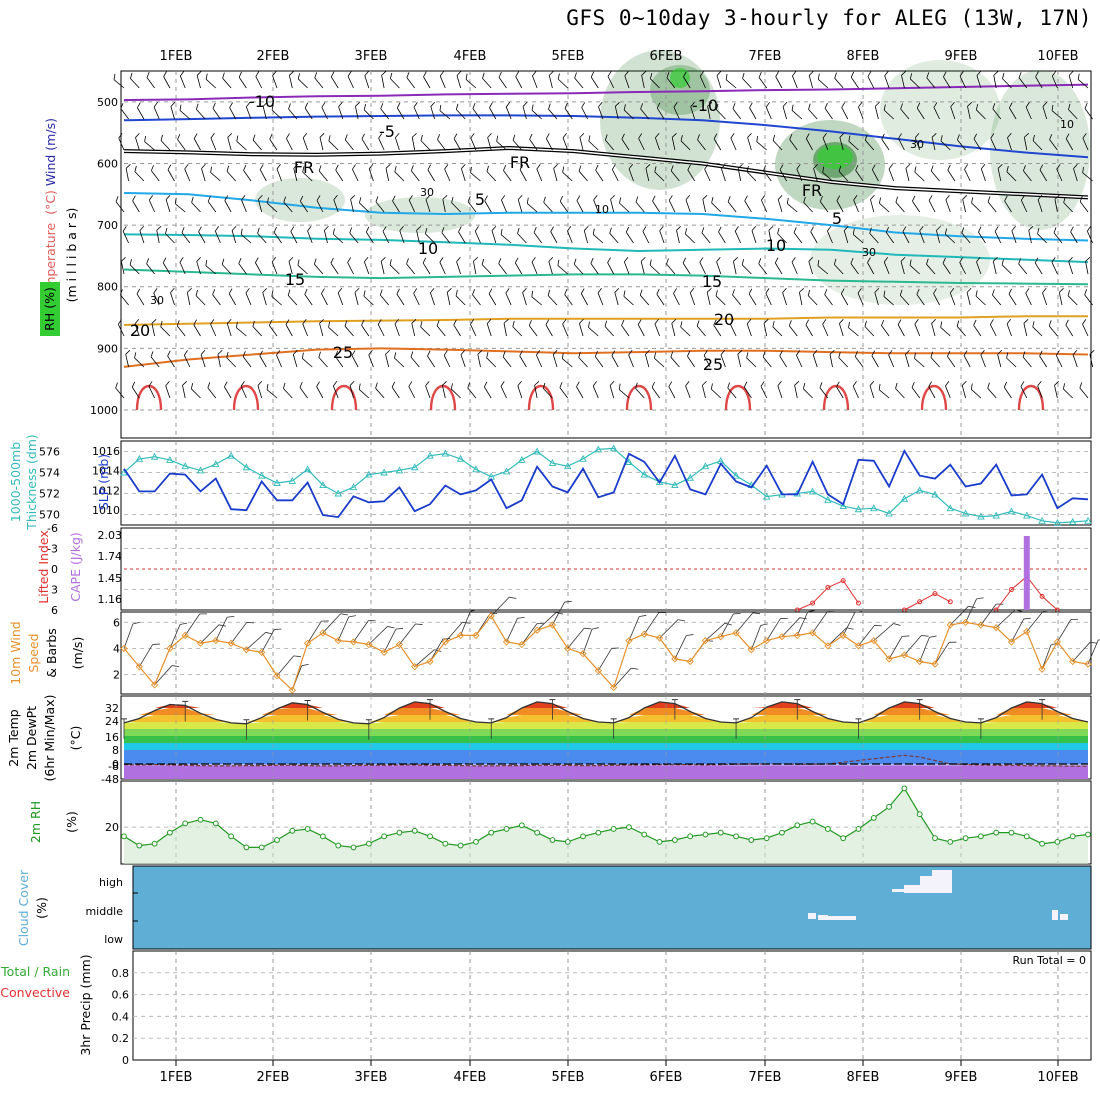 This screenshot has height=1100, width=1100. Describe the element at coordinates (41, 908) in the screenshot. I see `cloud-unit: (%)` at that location.